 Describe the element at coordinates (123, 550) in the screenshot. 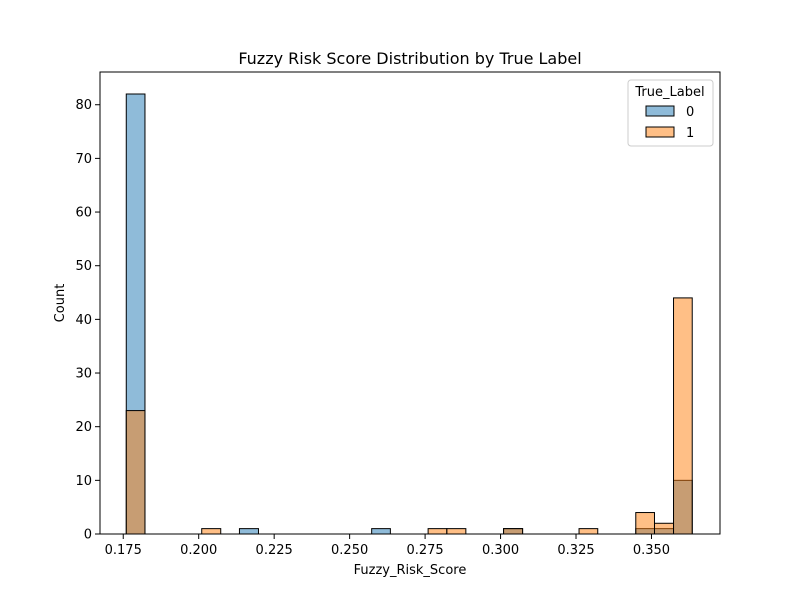

I see `x-tick-label: 0.175` at that location.